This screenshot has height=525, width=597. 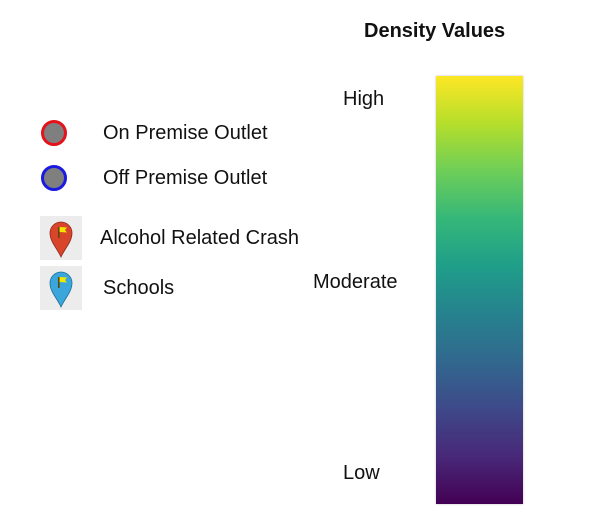 What do you see at coordinates (54, 133) in the screenshot?
I see `red-ring-circle-icon` at bounding box center [54, 133].